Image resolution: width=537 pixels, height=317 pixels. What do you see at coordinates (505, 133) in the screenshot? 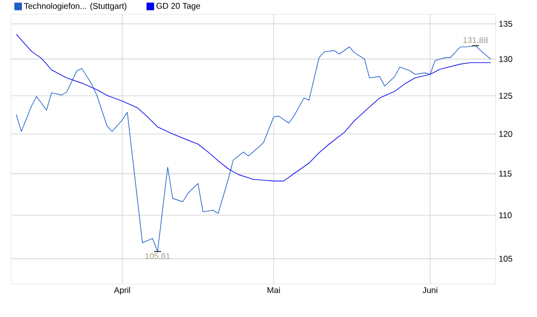
I see `y-tick-label: 120` at bounding box center [505, 133].